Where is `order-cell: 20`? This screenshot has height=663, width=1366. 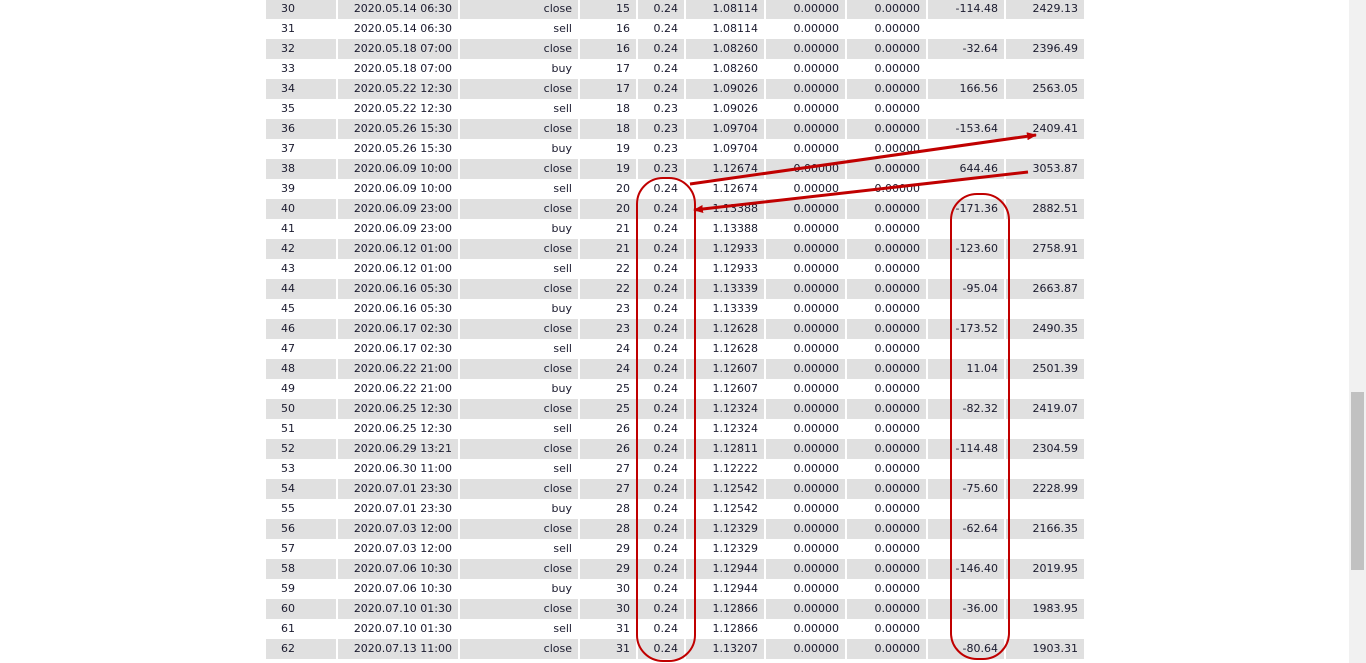
order-cell: 20 is located at coordinates (608, 209).